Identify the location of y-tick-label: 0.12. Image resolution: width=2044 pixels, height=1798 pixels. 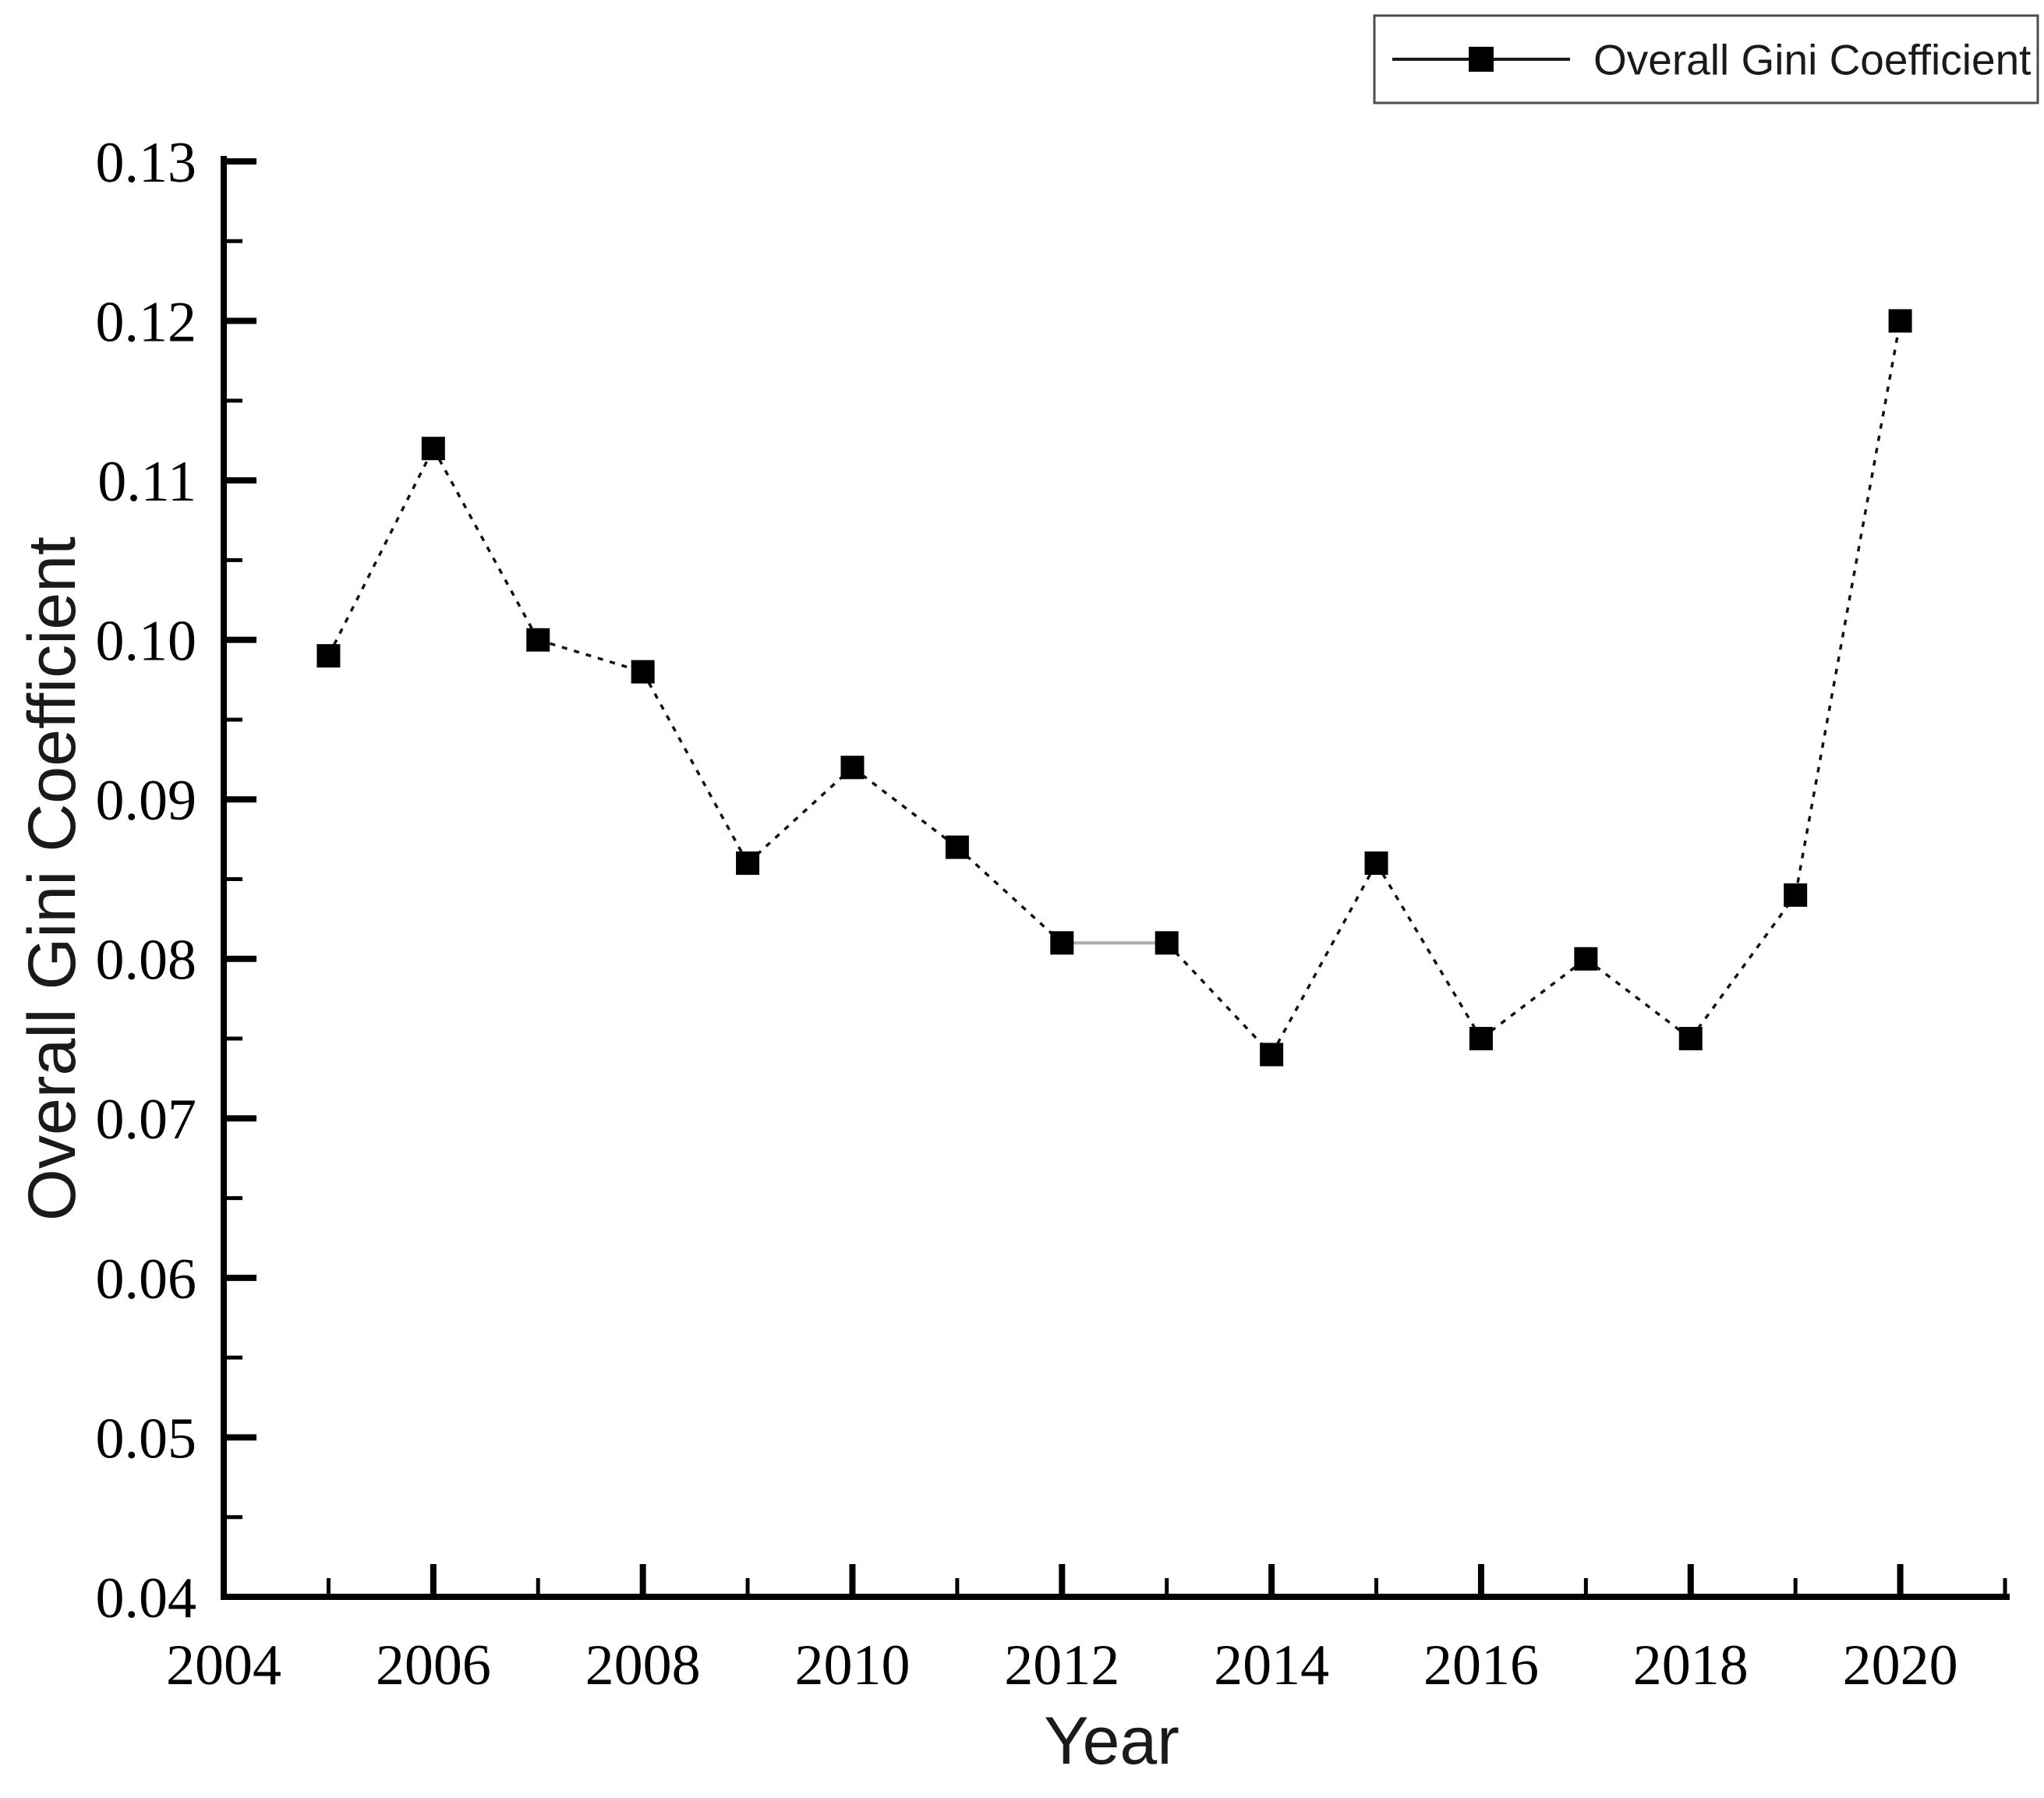
(146, 322).